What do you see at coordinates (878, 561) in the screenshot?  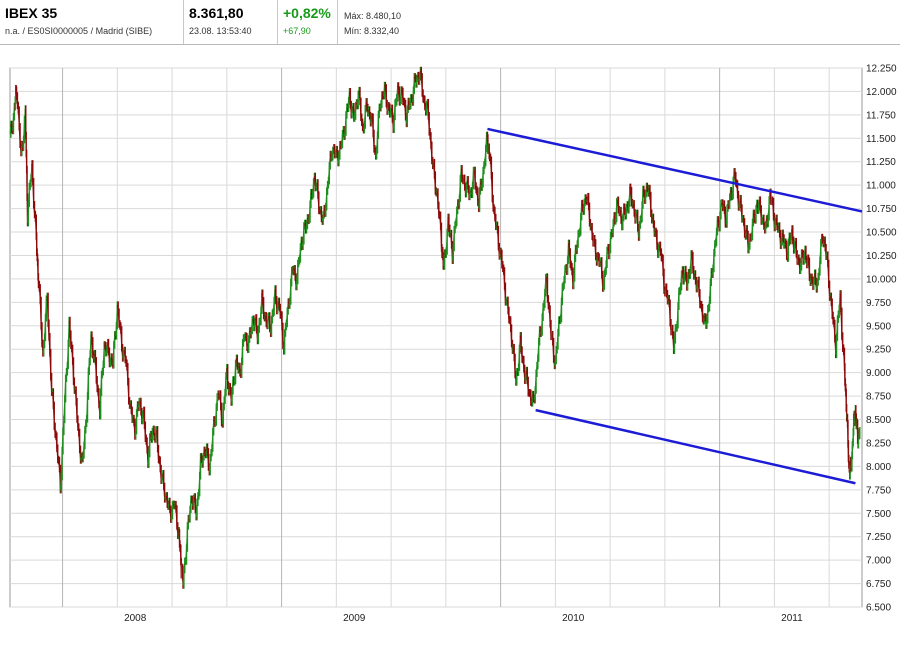 I see `y-tick-label: 7.000` at bounding box center [878, 561].